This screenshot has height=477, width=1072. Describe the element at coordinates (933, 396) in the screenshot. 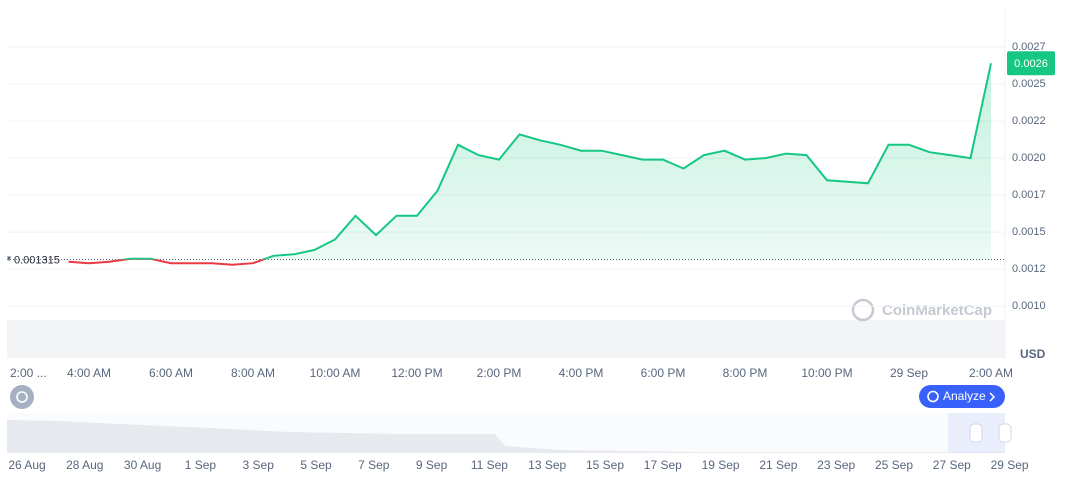

I see `analyze-icon` at that location.